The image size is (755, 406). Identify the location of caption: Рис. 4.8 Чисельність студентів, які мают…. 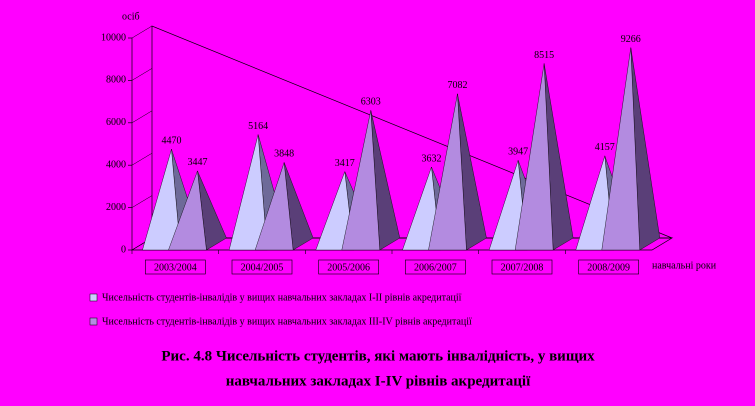
(378, 356).